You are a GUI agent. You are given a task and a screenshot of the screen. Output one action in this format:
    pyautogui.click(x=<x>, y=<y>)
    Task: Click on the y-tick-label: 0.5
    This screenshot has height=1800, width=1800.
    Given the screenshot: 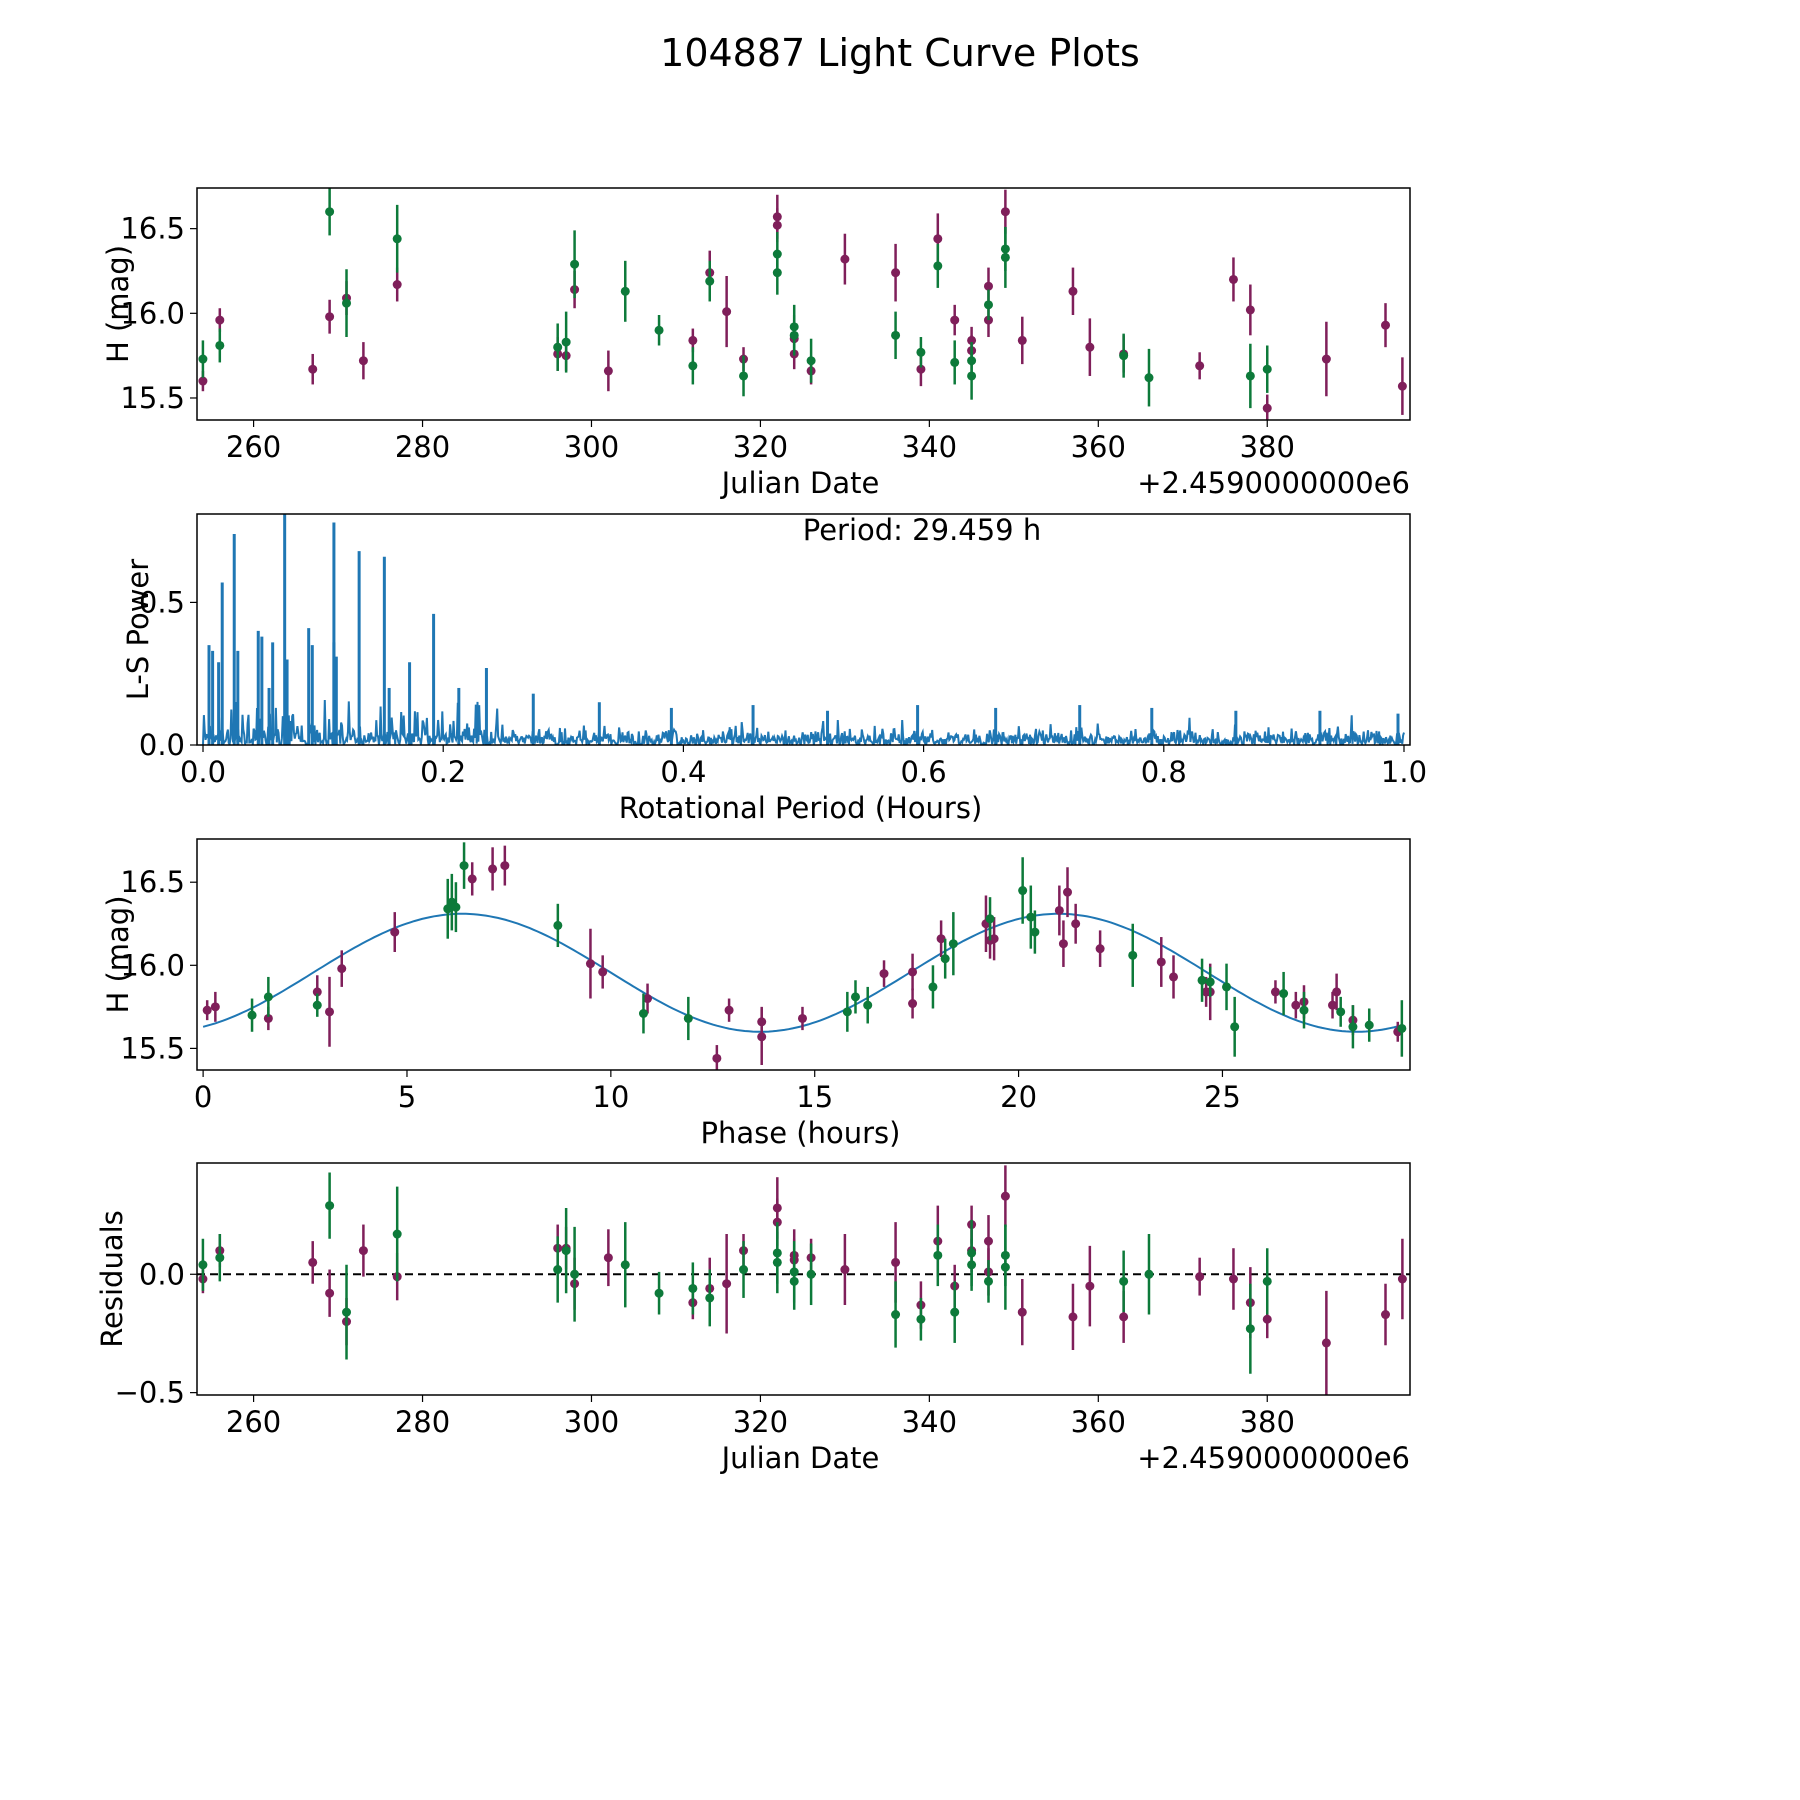 What is the action you would take?
    pyautogui.click(x=162, y=602)
    